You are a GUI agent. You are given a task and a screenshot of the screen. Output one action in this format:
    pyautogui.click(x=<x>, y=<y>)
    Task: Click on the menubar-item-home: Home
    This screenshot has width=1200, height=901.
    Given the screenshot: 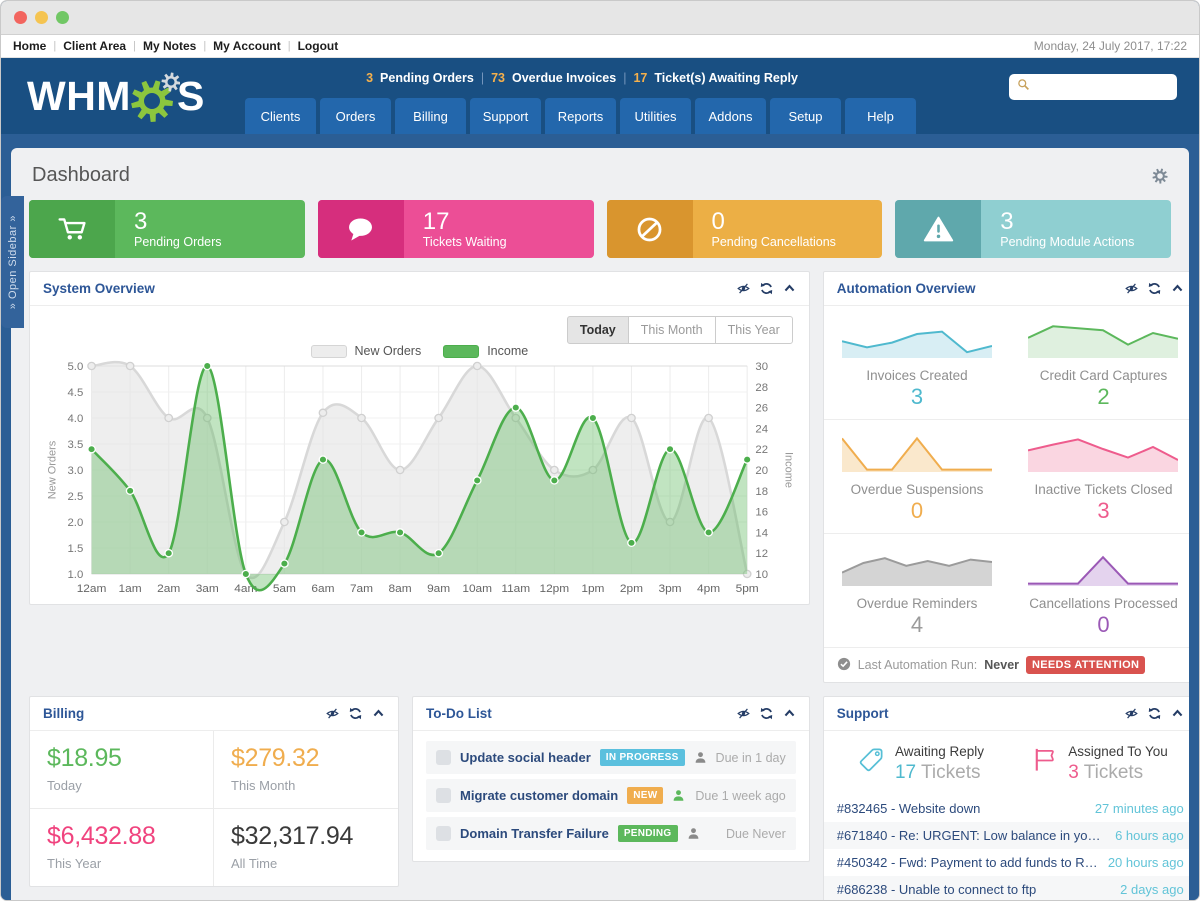 What is the action you would take?
    pyautogui.click(x=30, y=46)
    